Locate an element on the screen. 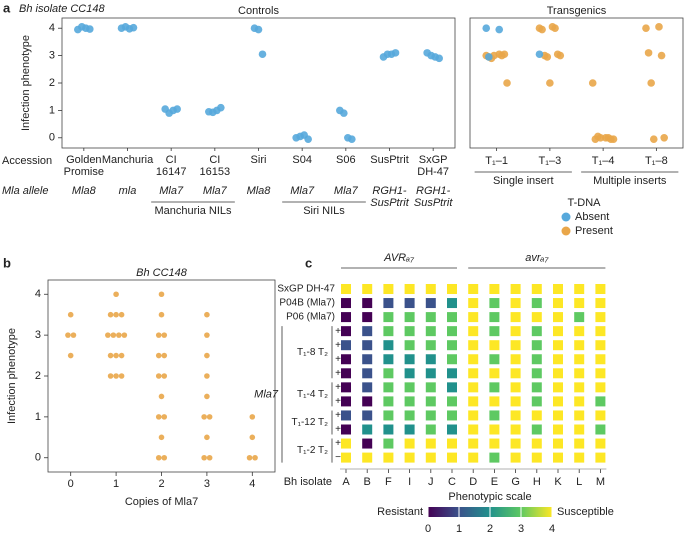 The image size is (685, 537). column-label: G is located at coordinates (515, 482).